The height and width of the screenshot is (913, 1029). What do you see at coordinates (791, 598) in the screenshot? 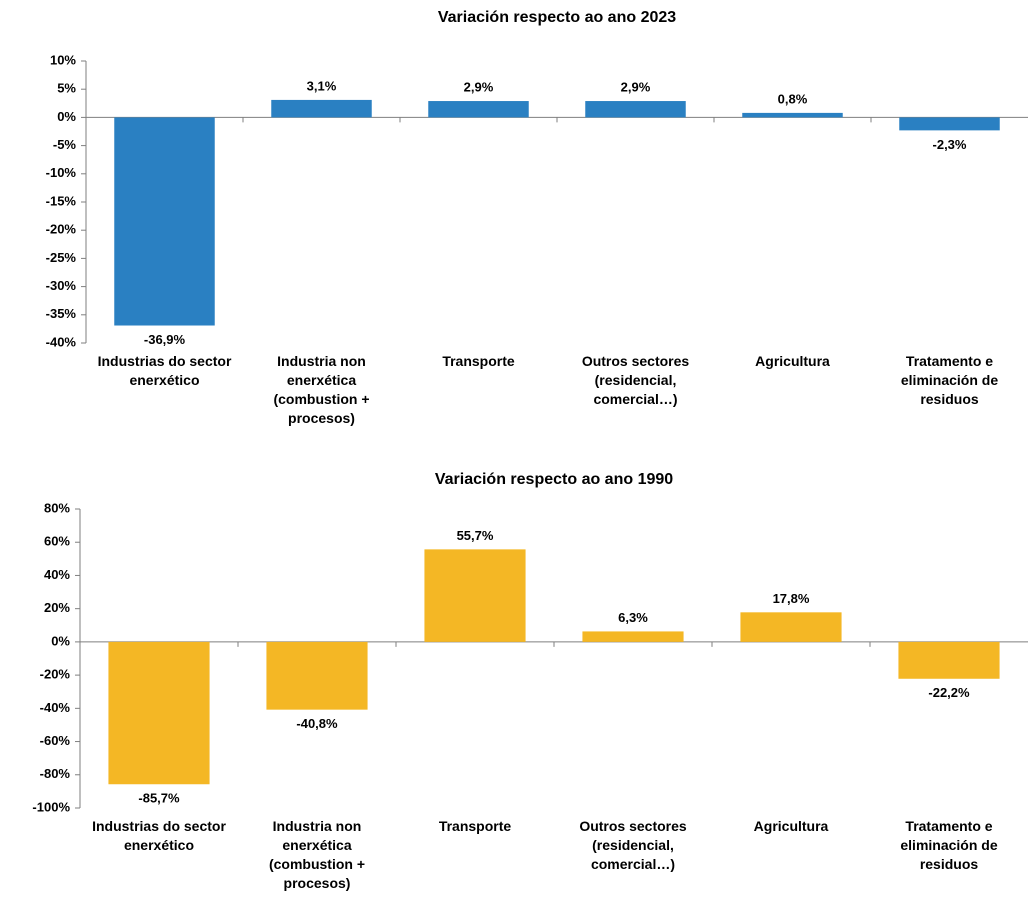
I see `value-label: 17,8%` at bounding box center [791, 598].